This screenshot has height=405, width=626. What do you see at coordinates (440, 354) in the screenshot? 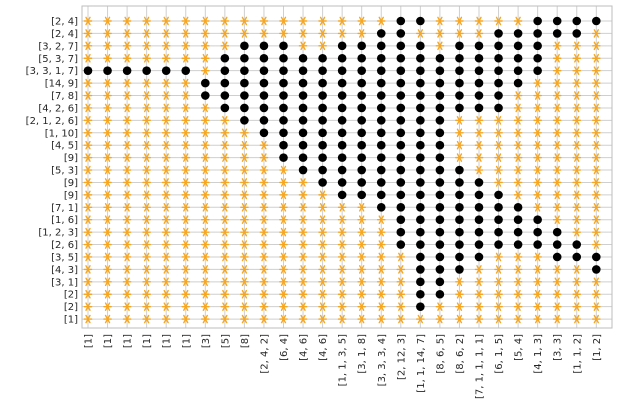
I see `x-tick-label: [8, 6, 5]` at bounding box center [440, 354].